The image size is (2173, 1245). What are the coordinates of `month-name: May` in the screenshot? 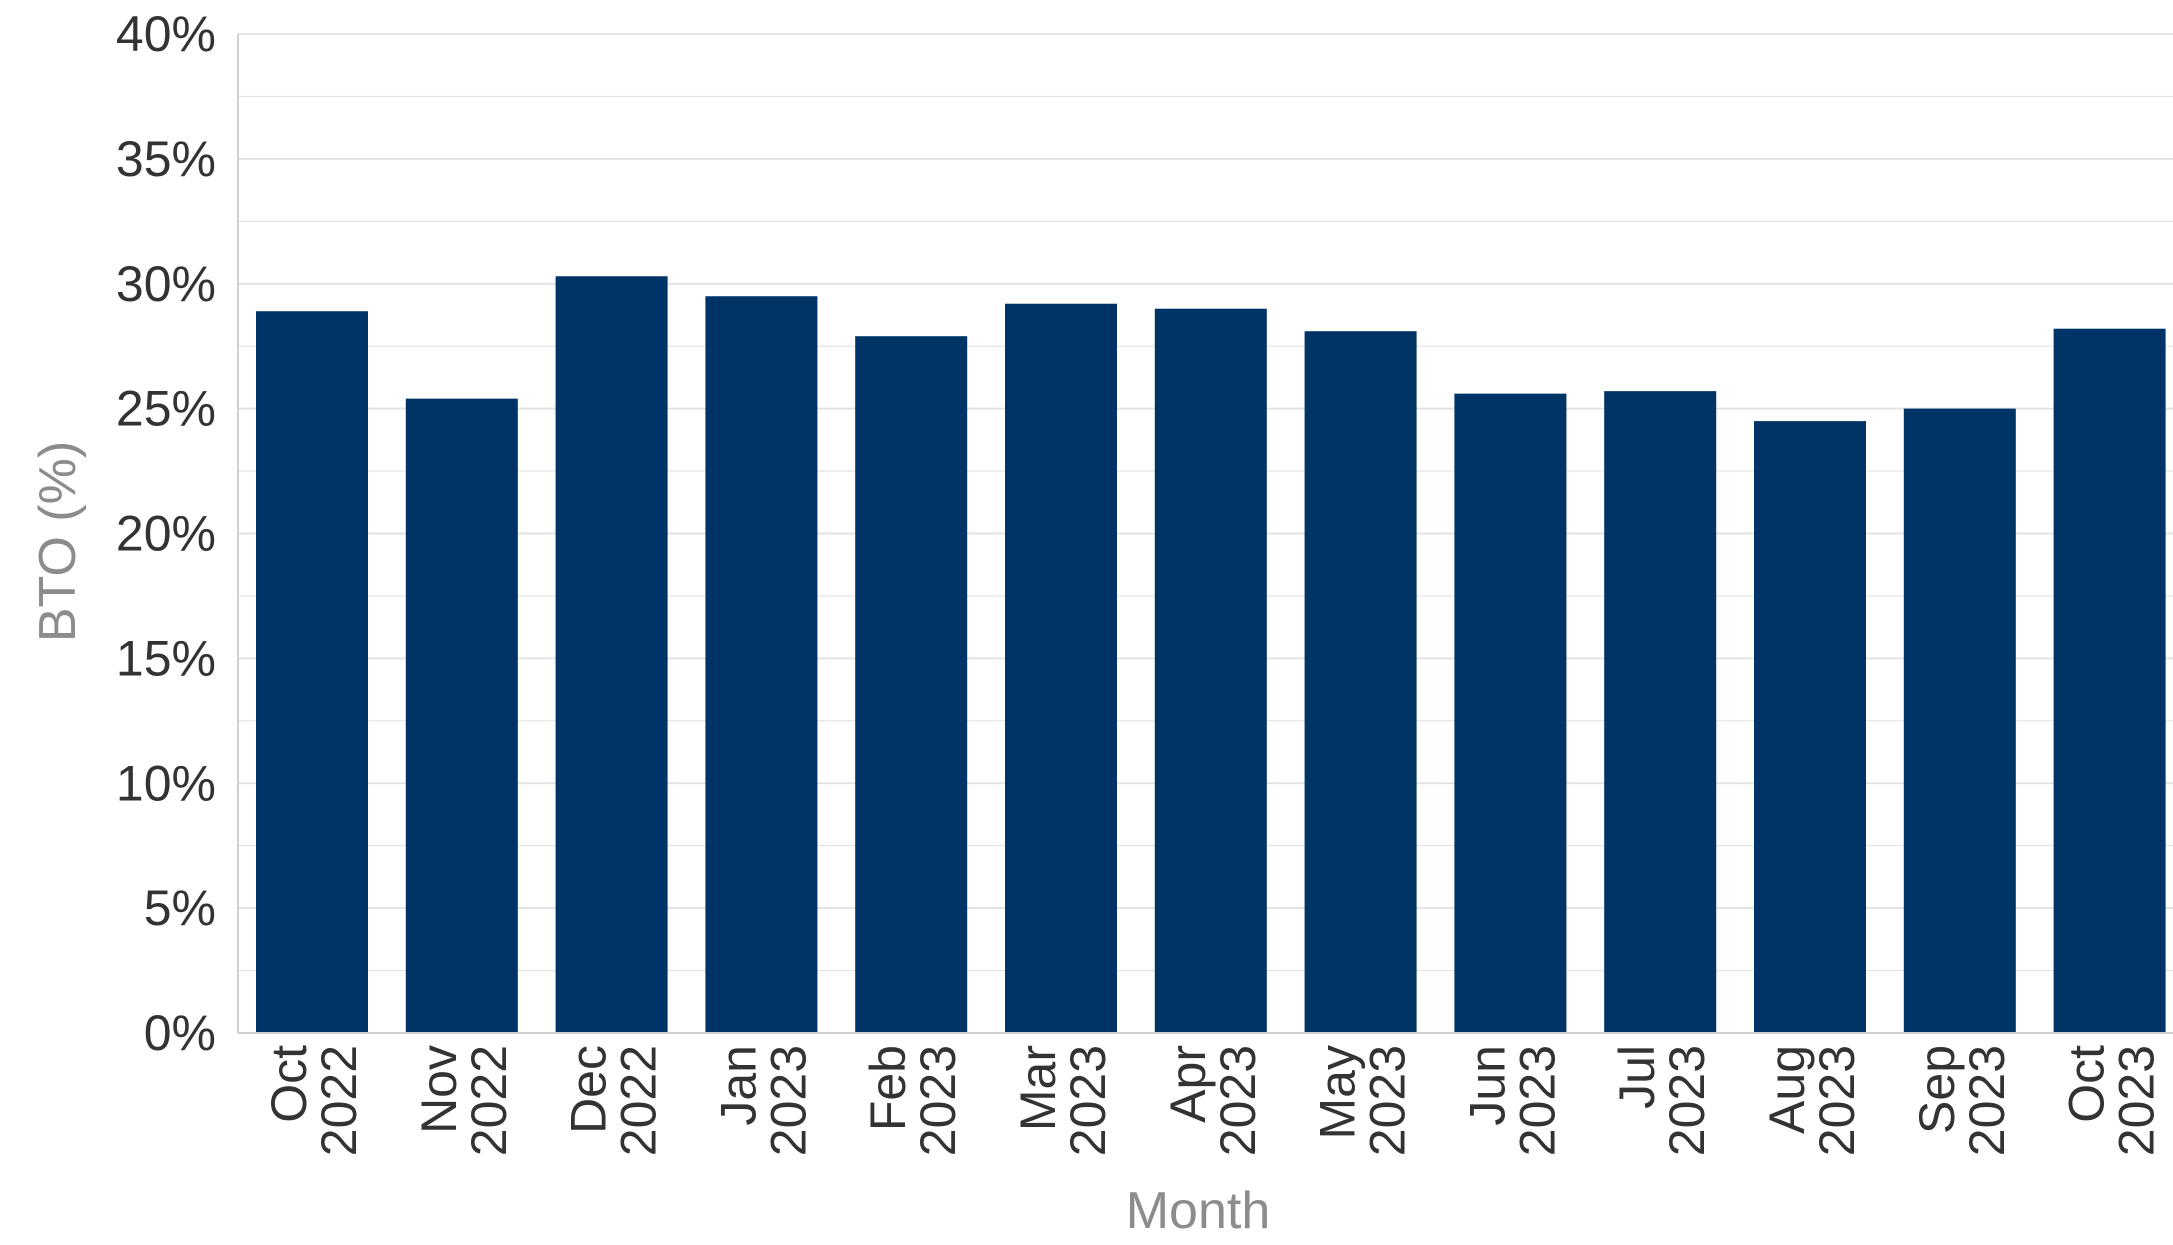 It's located at (1338, 1092).